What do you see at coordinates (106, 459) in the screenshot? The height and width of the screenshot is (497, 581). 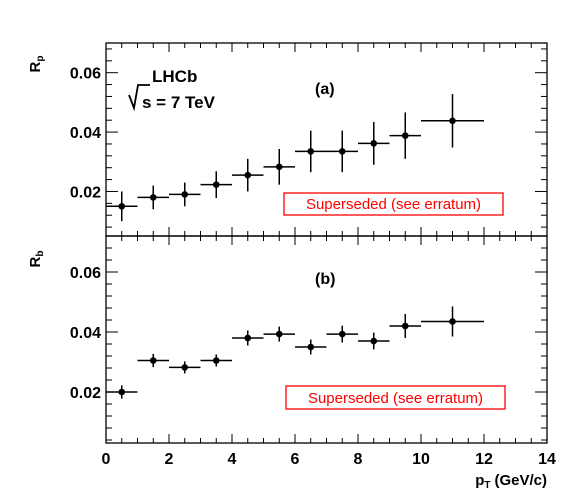 I see `x-tick-label: 0` at bounding box center [106, 459].